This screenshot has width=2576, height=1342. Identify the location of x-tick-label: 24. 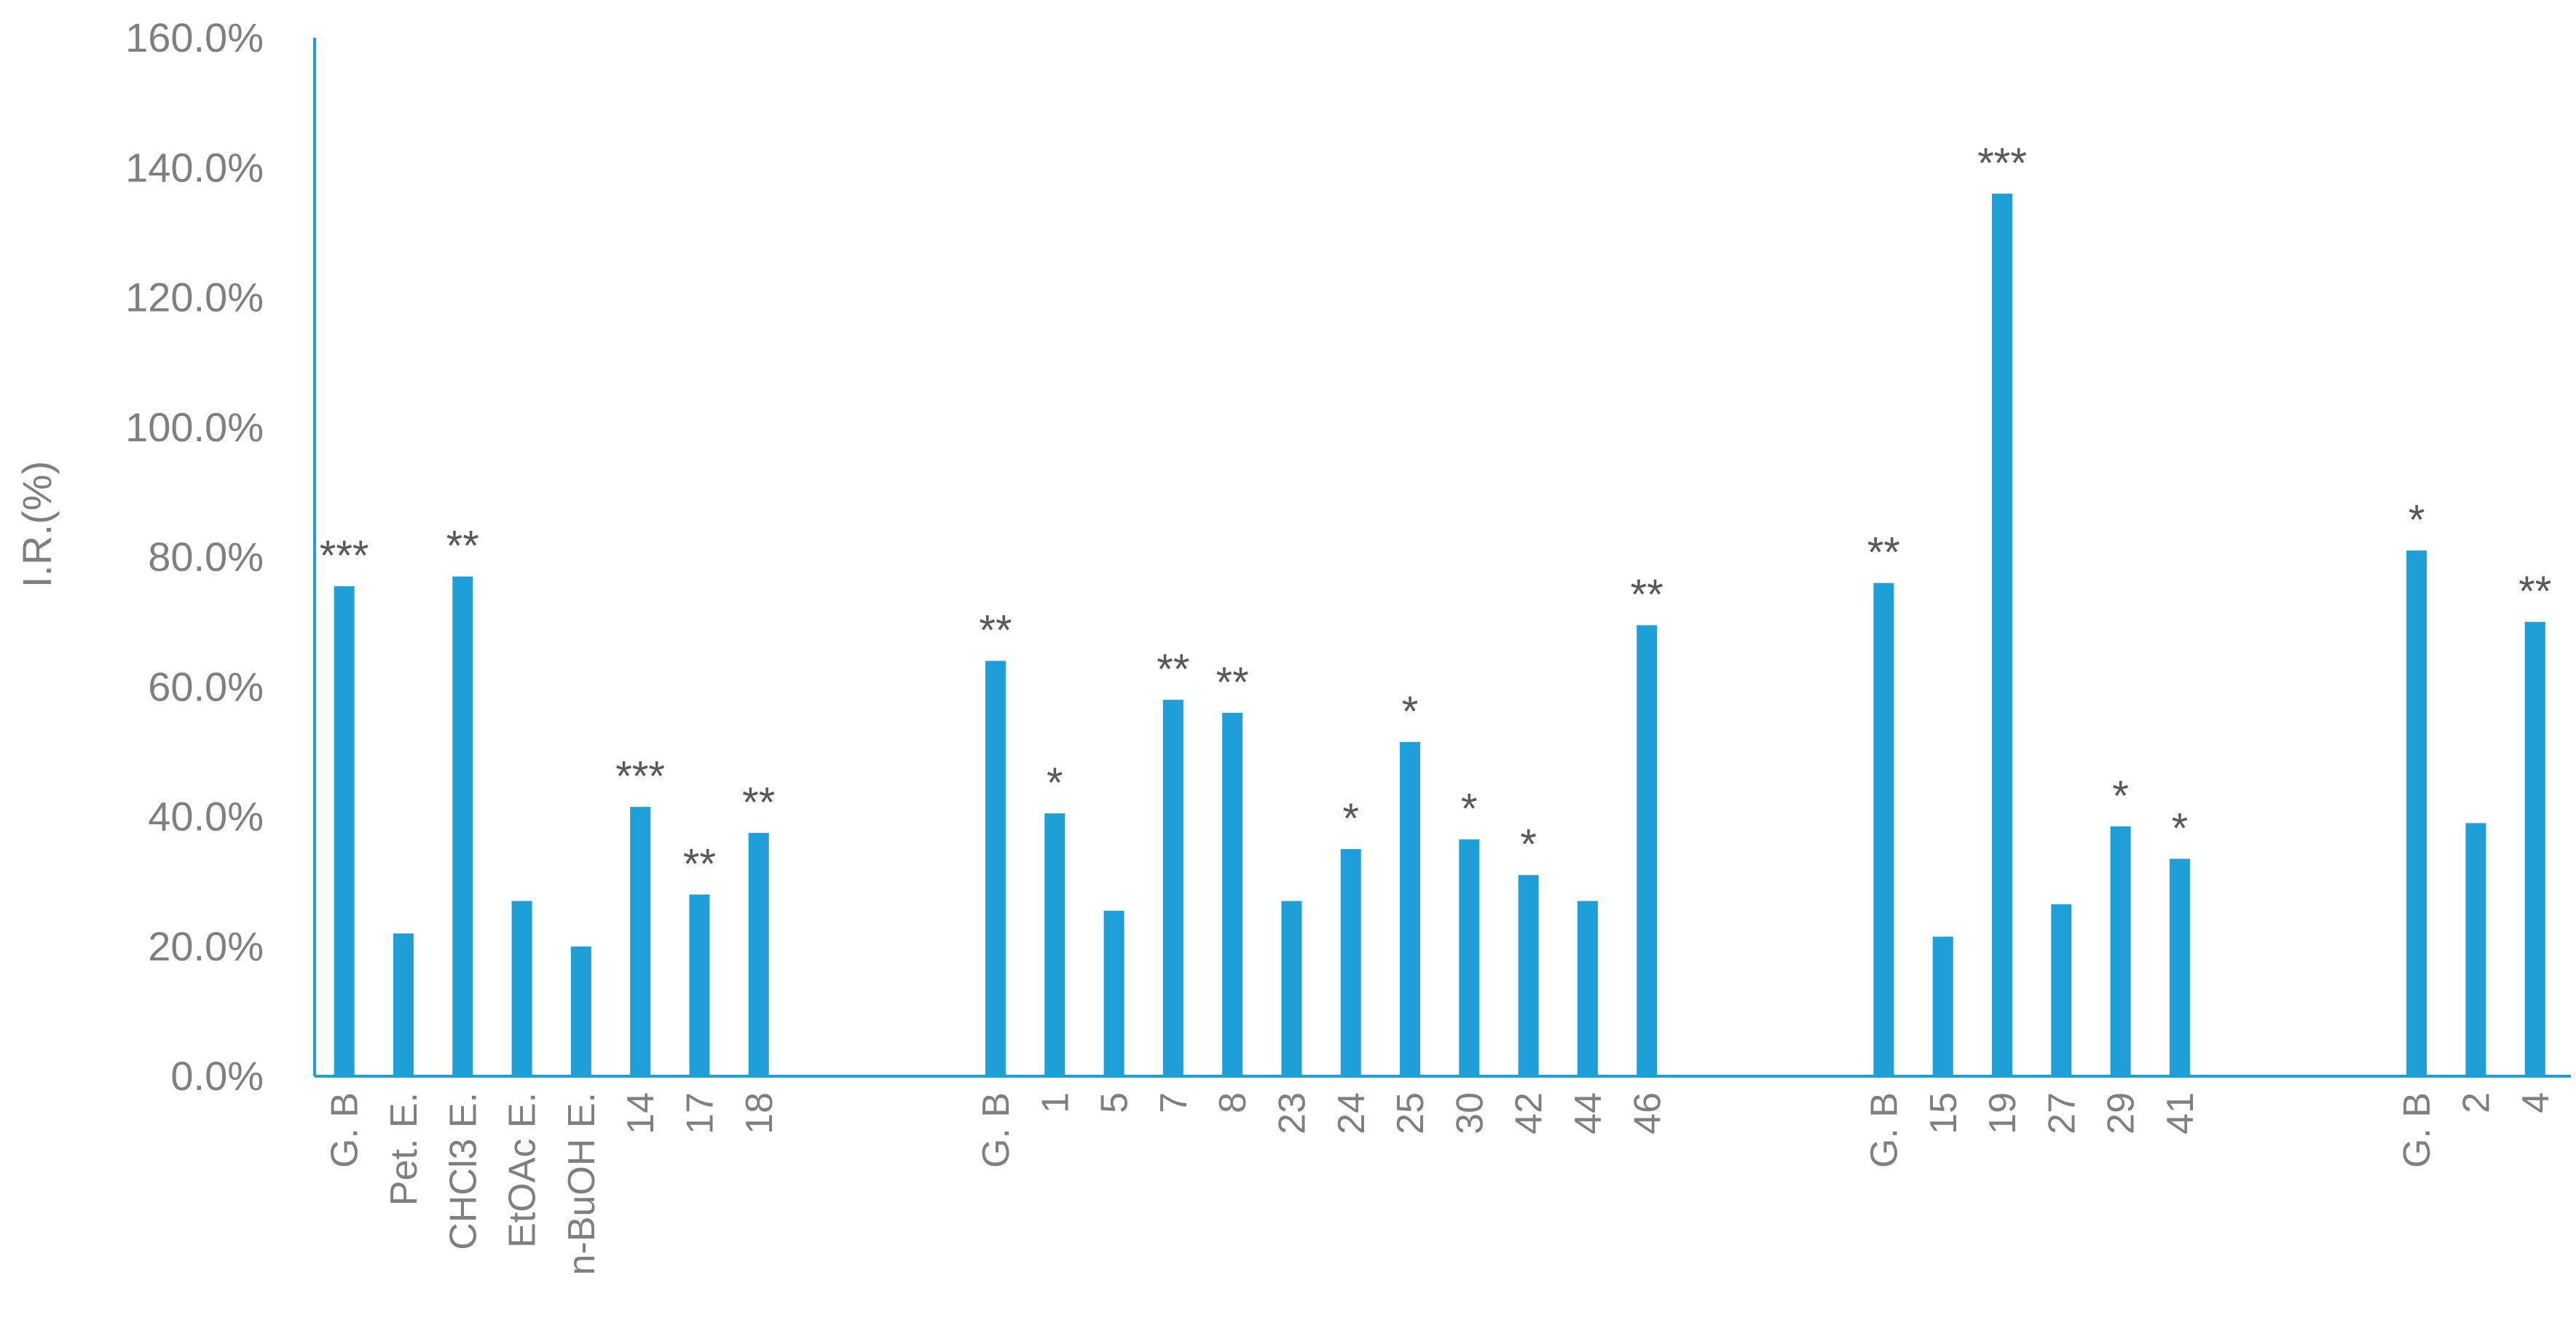
(1352, 1113).